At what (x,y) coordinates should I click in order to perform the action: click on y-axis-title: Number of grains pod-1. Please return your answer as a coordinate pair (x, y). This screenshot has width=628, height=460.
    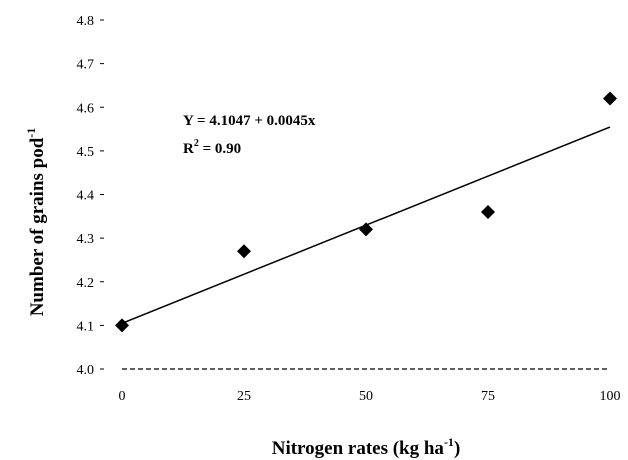
    Looking at the image, I should click on (36, 222).